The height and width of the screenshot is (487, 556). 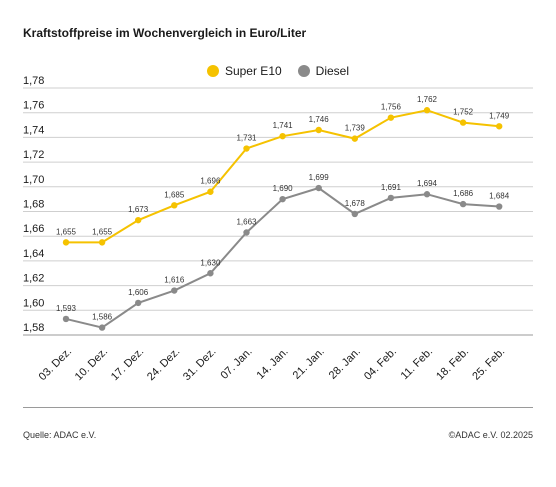 What do you see at coordinates (309, 364) in the screenshot?
I see `x-tick-label: 21. Jan.` at bounding box center [309, 364].